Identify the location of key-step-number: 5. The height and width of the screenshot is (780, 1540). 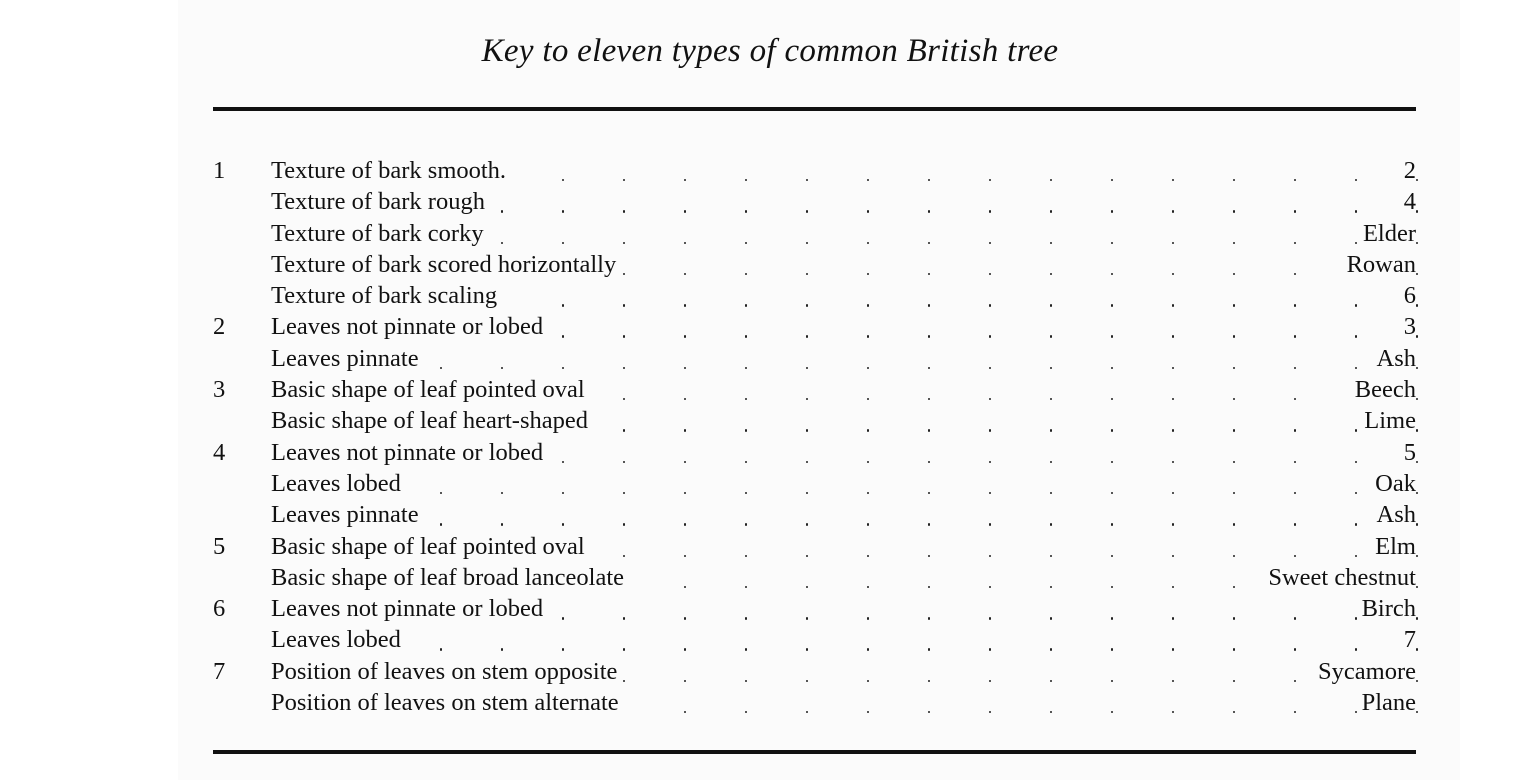
(219, 546).